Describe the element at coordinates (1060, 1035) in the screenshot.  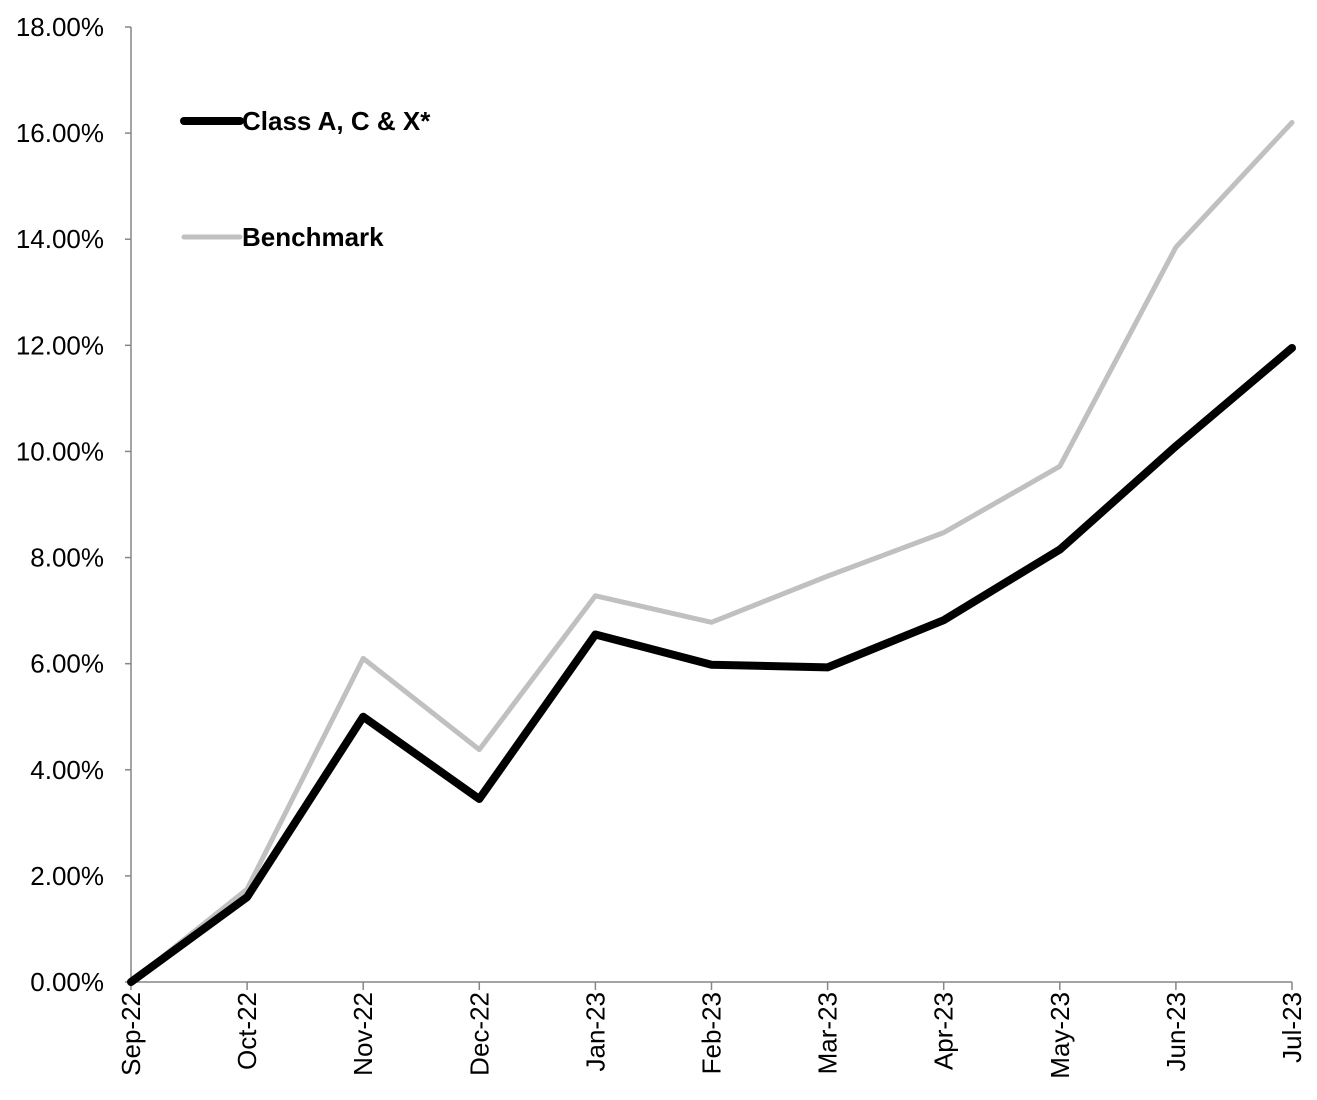
I see `x-tick-label: May-23` at that location.